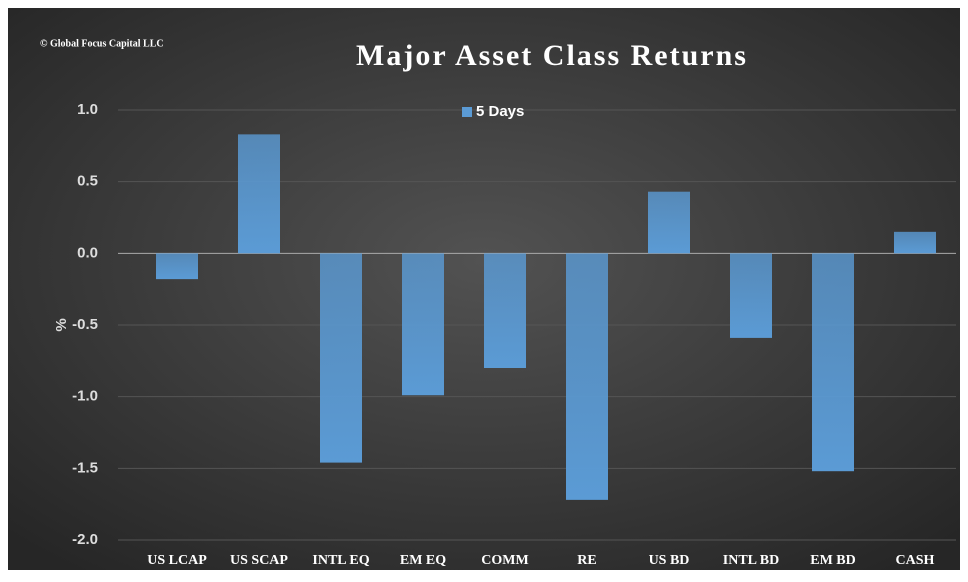  Describe the element at coordinates (87, 109) in the screenshot. I see `y-tick-label: 1.0` at that location.